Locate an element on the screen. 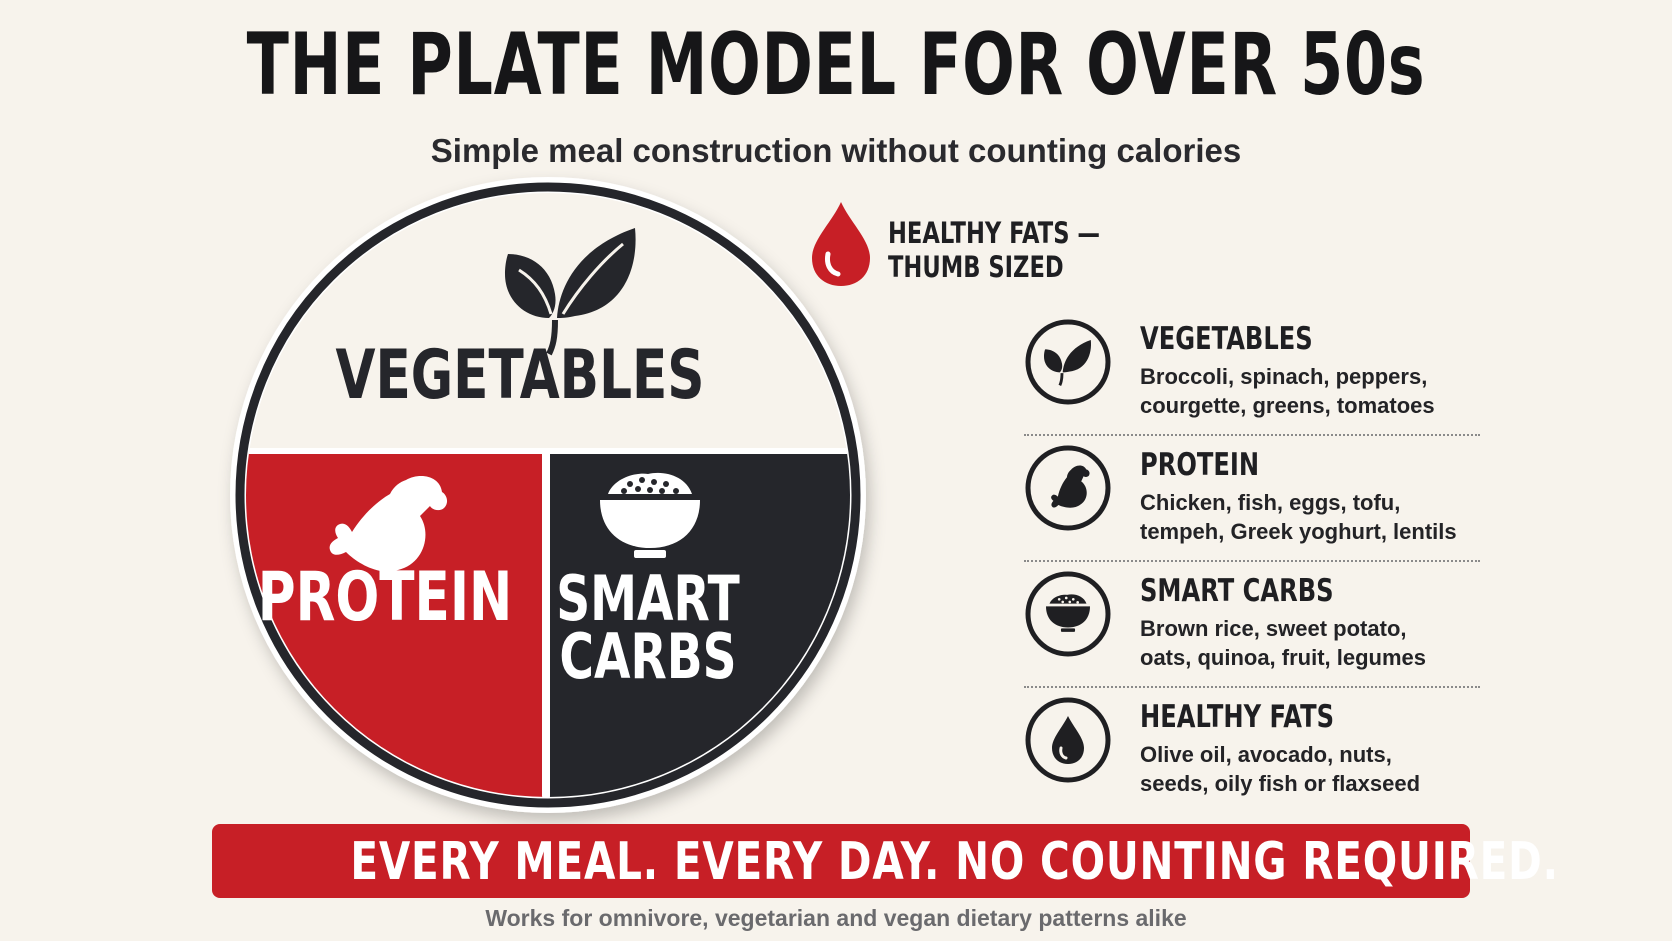 The image size is (1672, 941). smart-carbs-label-line1: SMART is located at coordinates (648, 599).